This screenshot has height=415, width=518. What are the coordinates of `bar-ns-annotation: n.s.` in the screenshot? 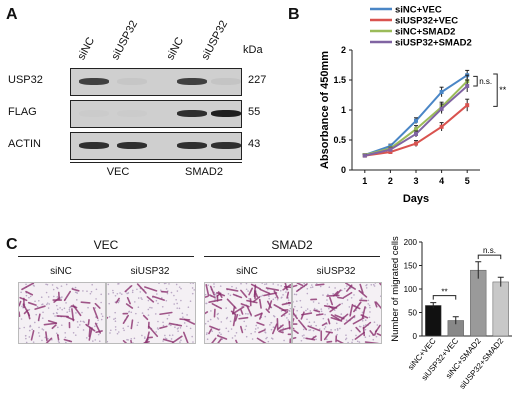 It's located at (489, 250).